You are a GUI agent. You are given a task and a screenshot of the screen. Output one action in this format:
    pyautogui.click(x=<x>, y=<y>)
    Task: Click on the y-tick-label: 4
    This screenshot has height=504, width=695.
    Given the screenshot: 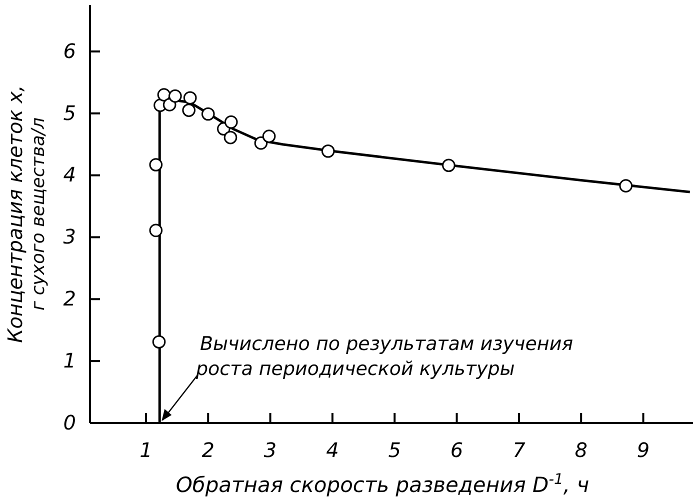 What is the action you would take?
    pyautogui.click(x=69, y=174)
    